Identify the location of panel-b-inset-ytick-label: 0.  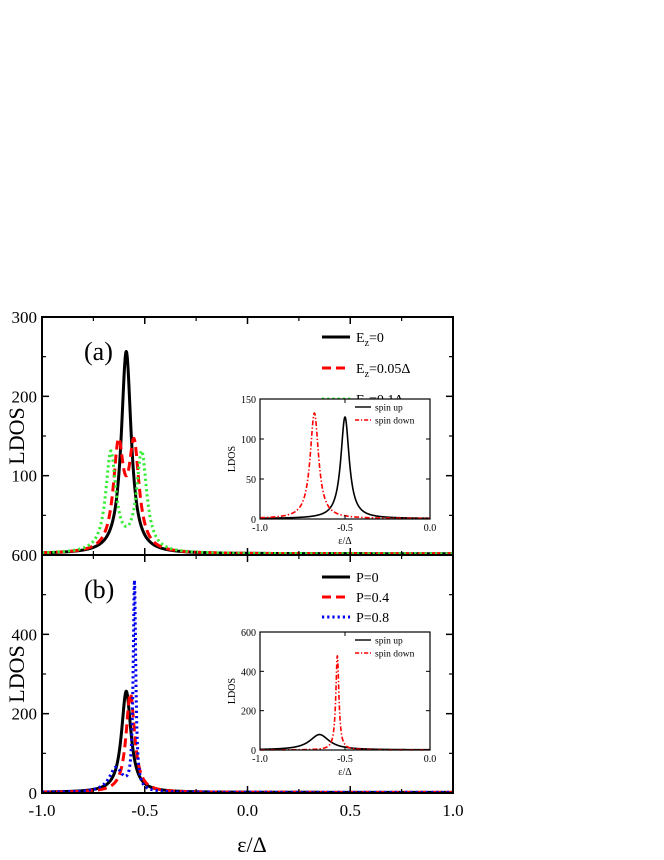
(253, 751).